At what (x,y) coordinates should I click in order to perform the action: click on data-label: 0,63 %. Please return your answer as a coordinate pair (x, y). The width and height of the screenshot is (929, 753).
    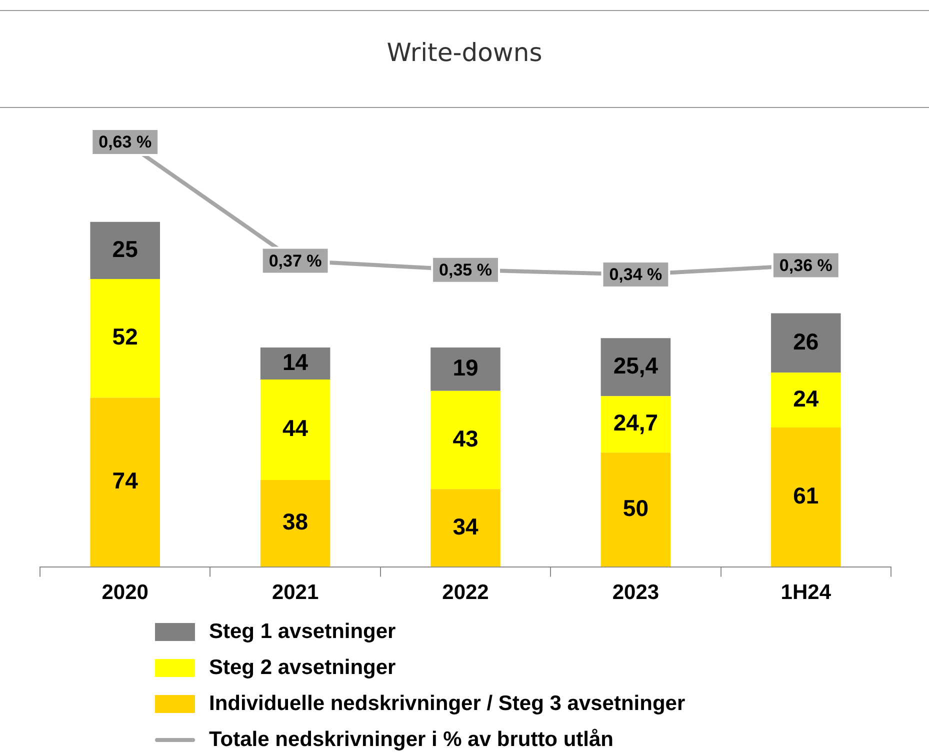
    Looking at the image, I should click on (125, 142).